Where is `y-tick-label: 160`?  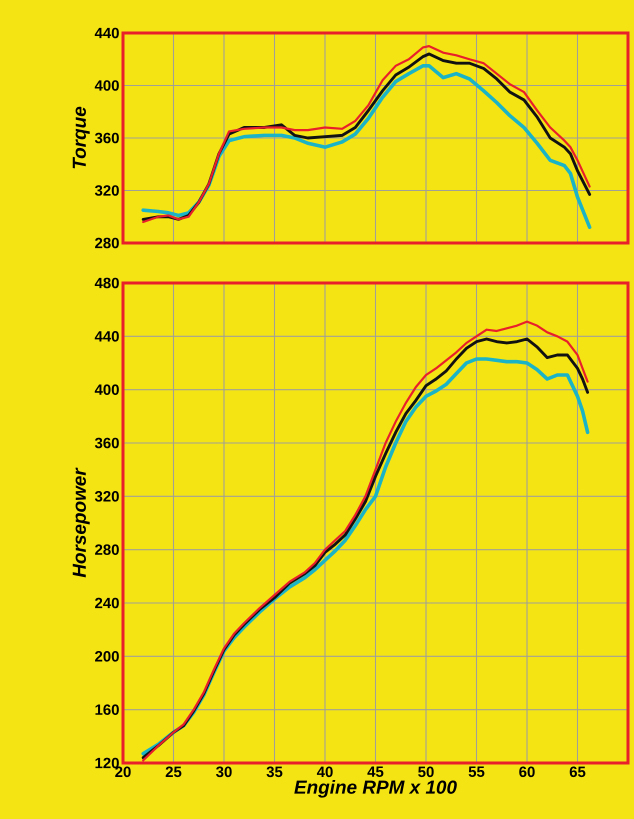 y-tick-label: 160 is located at coordinates (107, 709).